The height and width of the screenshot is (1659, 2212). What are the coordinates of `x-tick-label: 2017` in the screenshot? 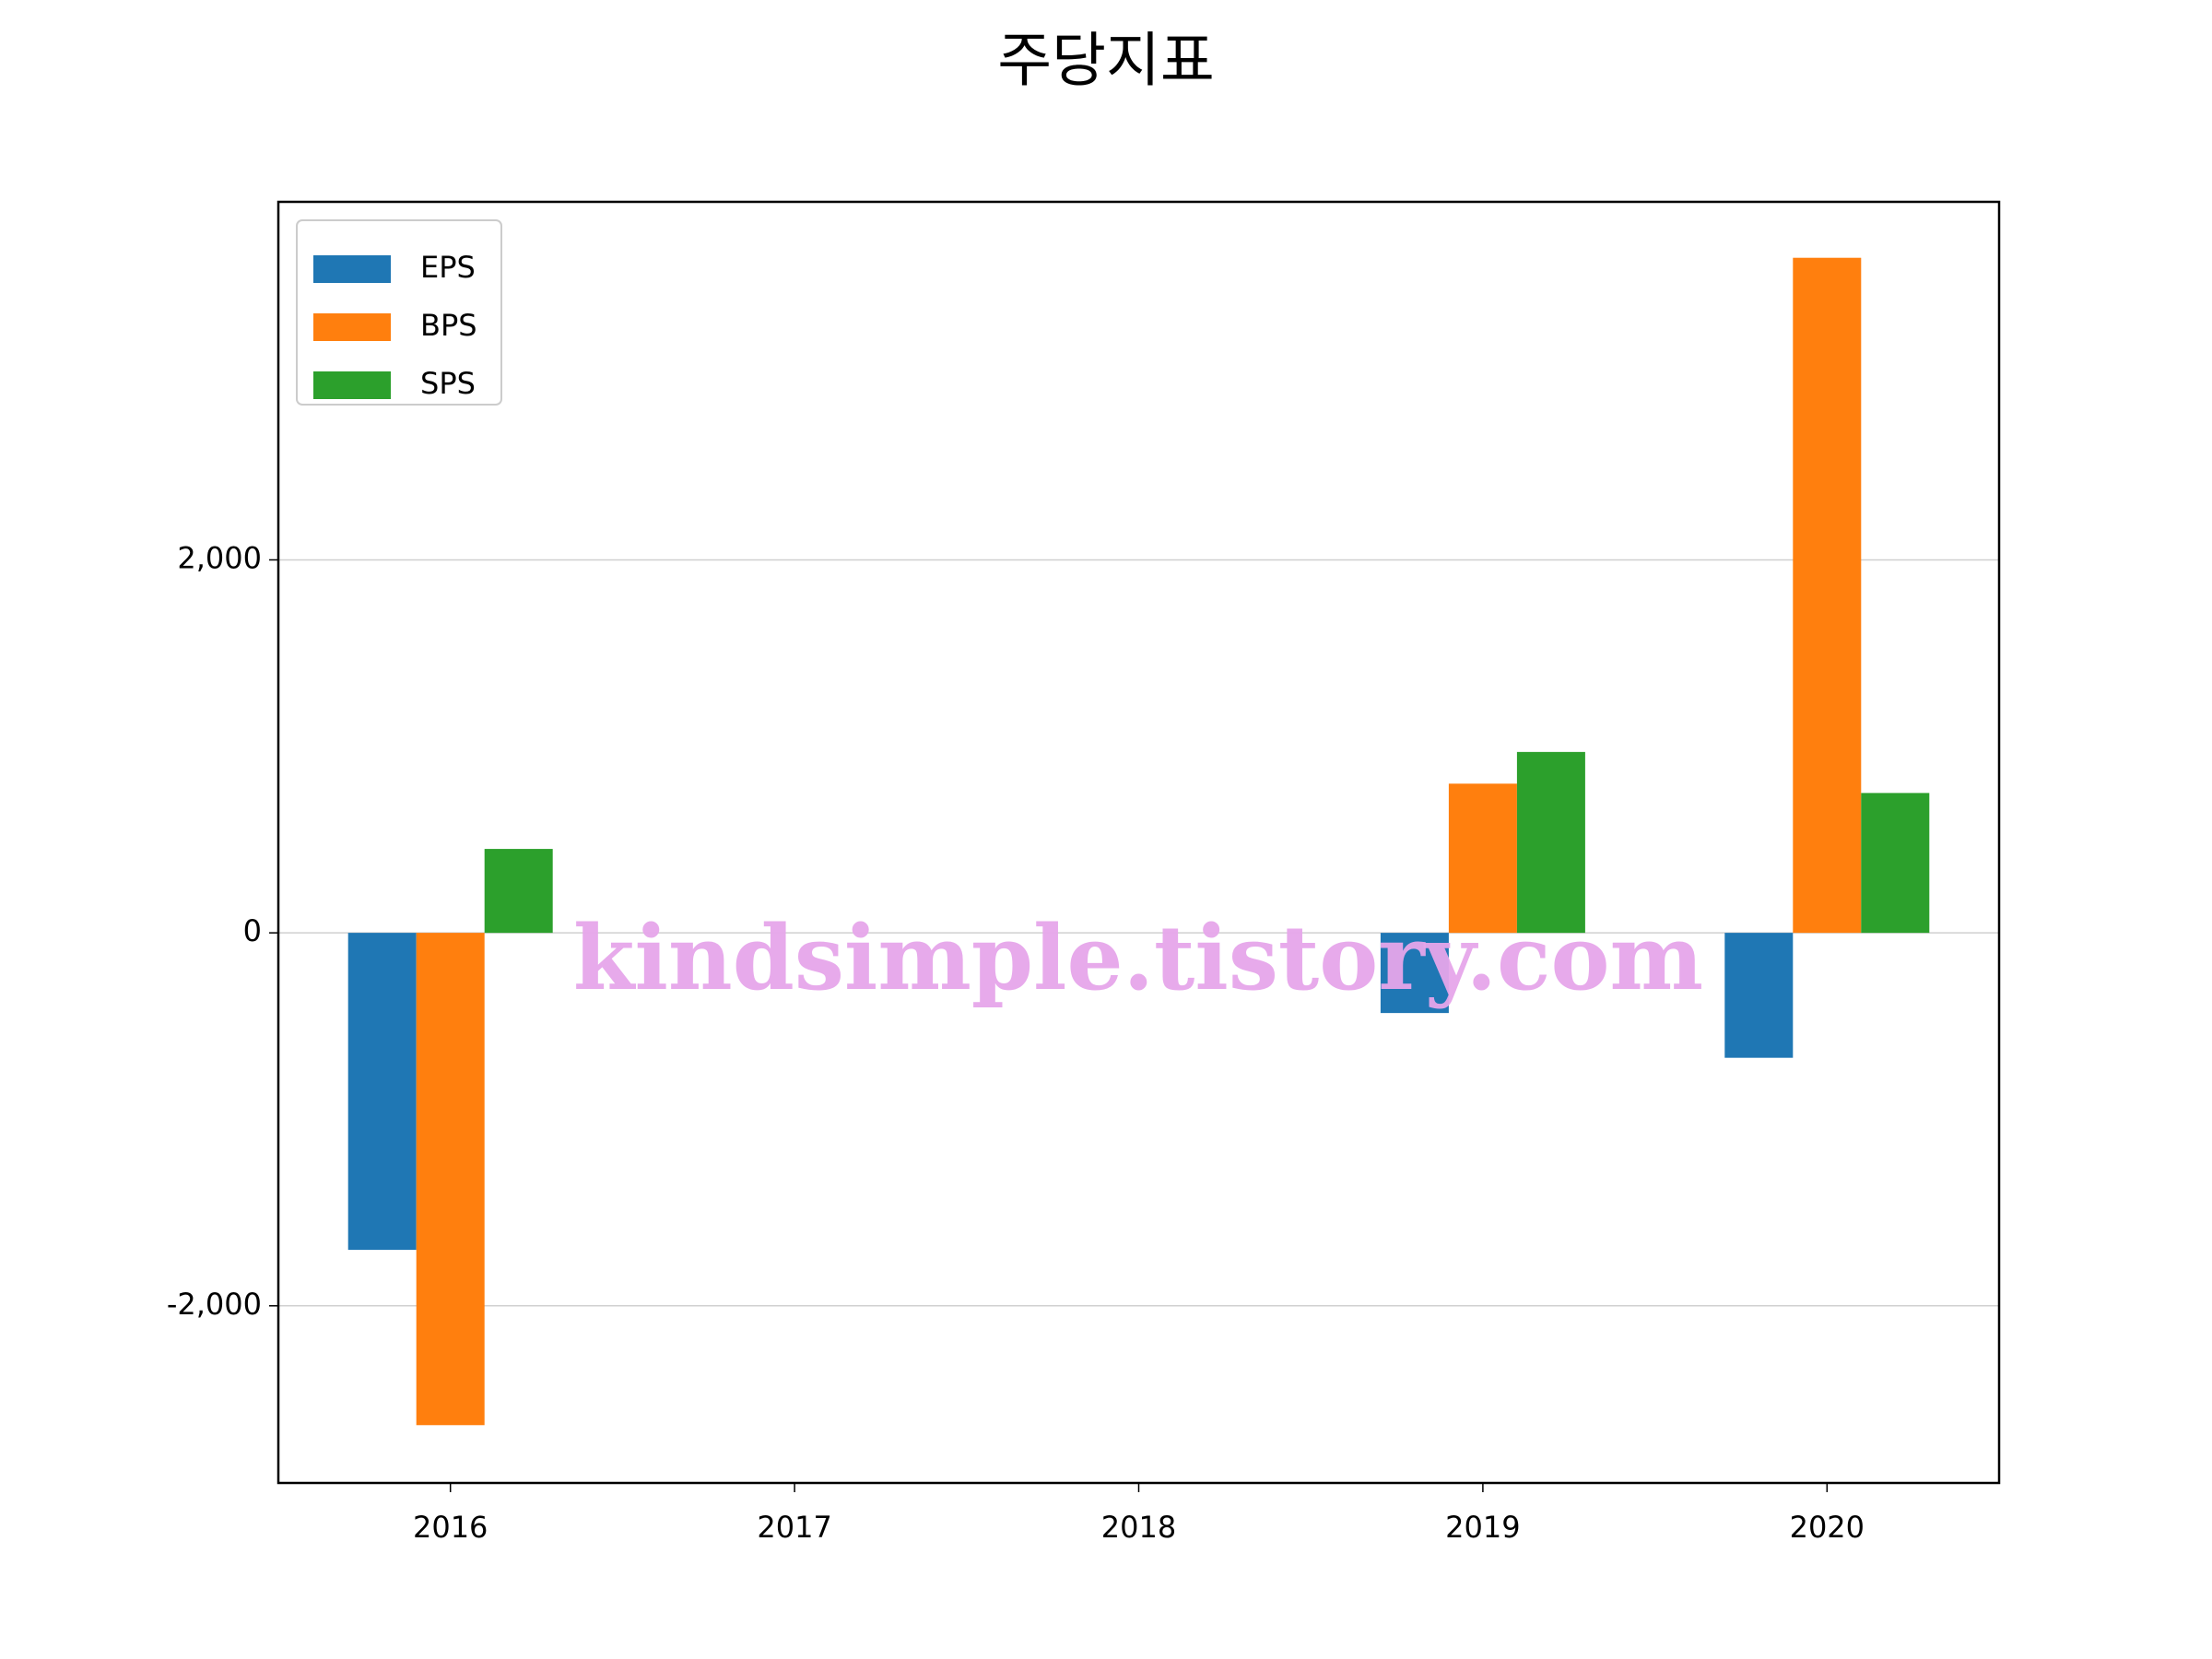 It's located at (794, 1527).